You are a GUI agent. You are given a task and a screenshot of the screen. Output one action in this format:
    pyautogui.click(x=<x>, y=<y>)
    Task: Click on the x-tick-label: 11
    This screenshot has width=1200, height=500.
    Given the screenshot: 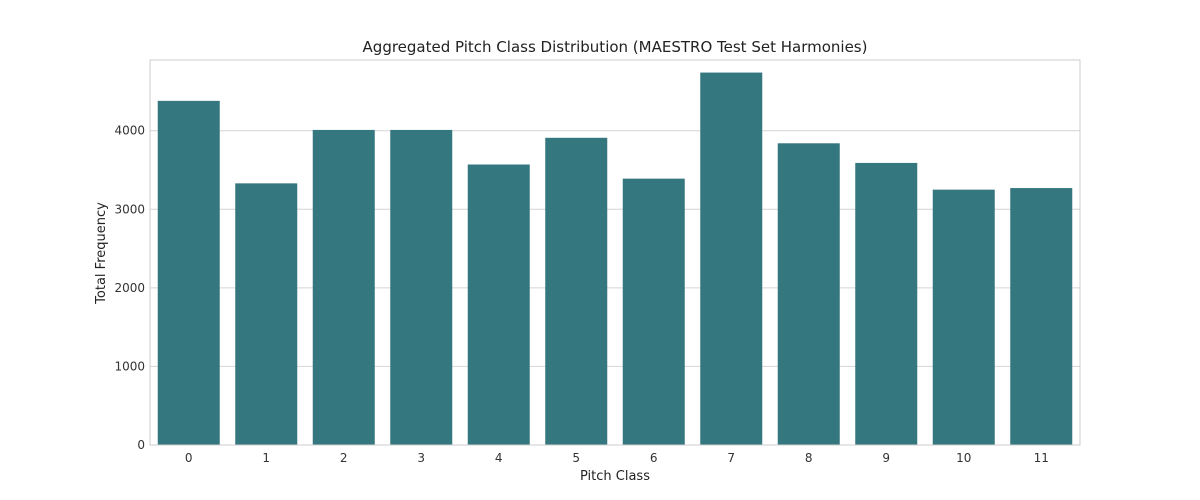 What is the action you would take?
    pyautogui.click(x=1041, y=458)
    